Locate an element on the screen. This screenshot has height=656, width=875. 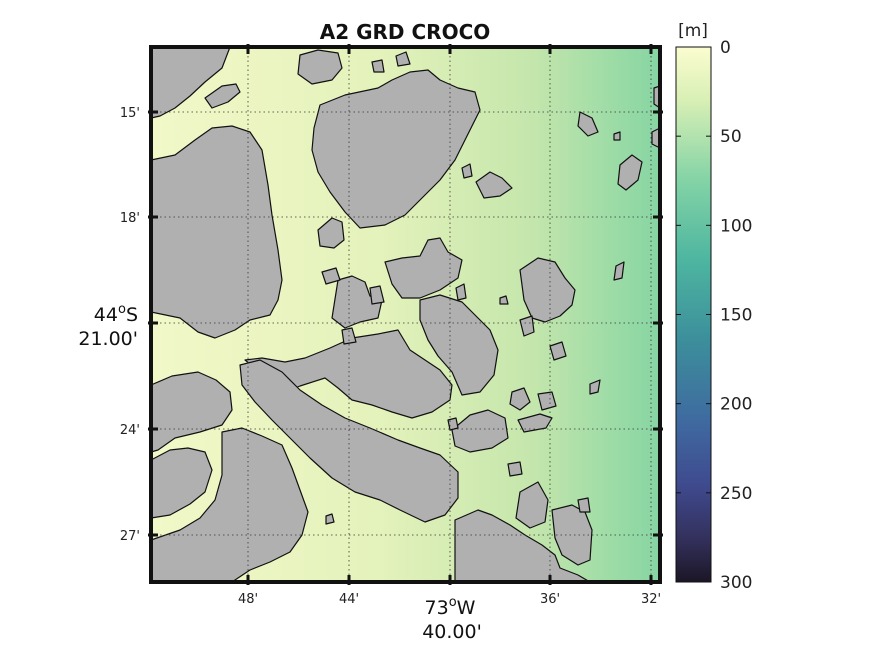
land-se-main is located at coordinates (522, 545).